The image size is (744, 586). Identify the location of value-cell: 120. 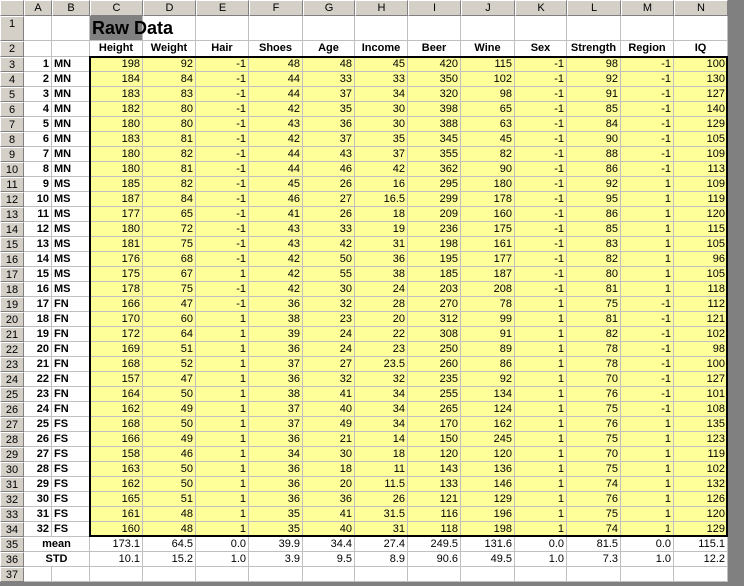
(701, 514).